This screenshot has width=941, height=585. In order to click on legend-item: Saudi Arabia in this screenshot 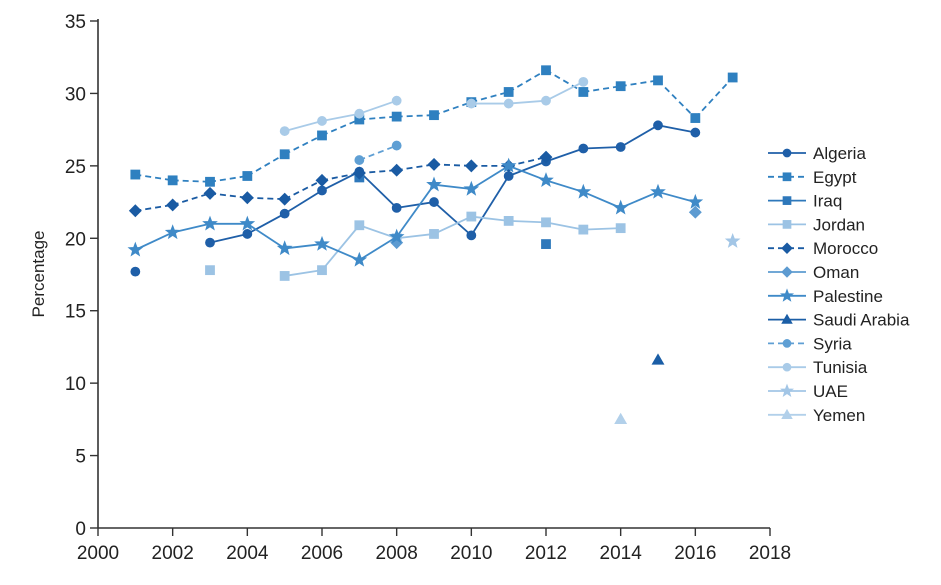, I will do `click(839, 320)`.